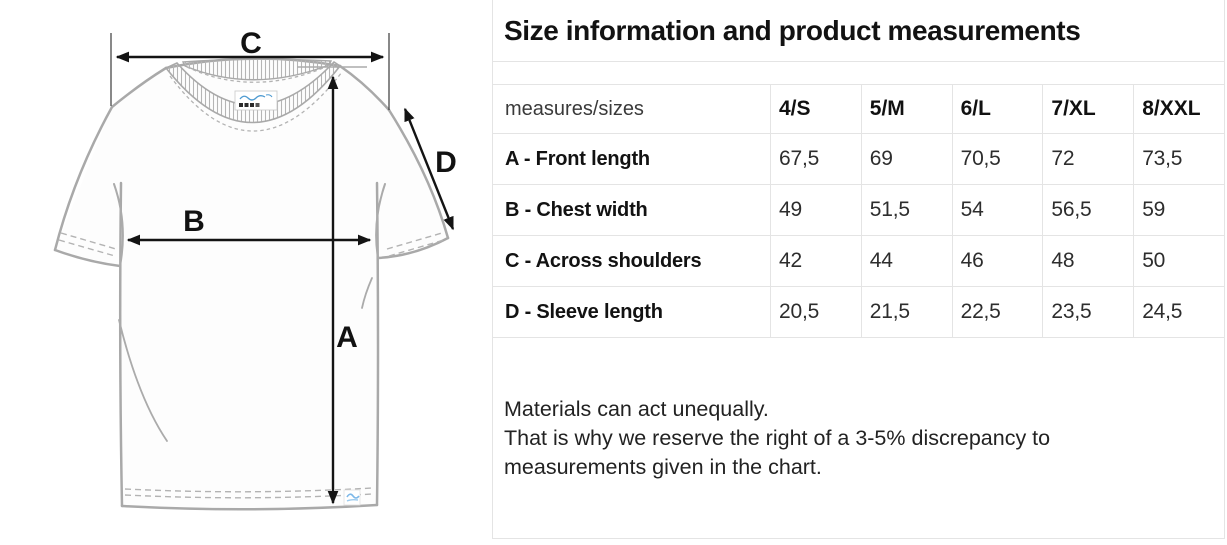  Describe the element at coordinates (1088, 312) in the screenshot. I see `sleeve-length-xl: 23,5` at that location.